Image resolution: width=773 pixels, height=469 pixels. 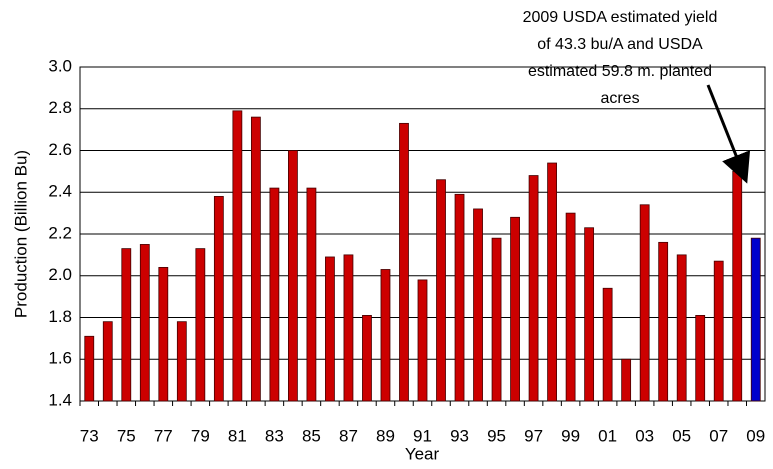 I want to click on x-tick-label: 03, so click(x=644, y=435).